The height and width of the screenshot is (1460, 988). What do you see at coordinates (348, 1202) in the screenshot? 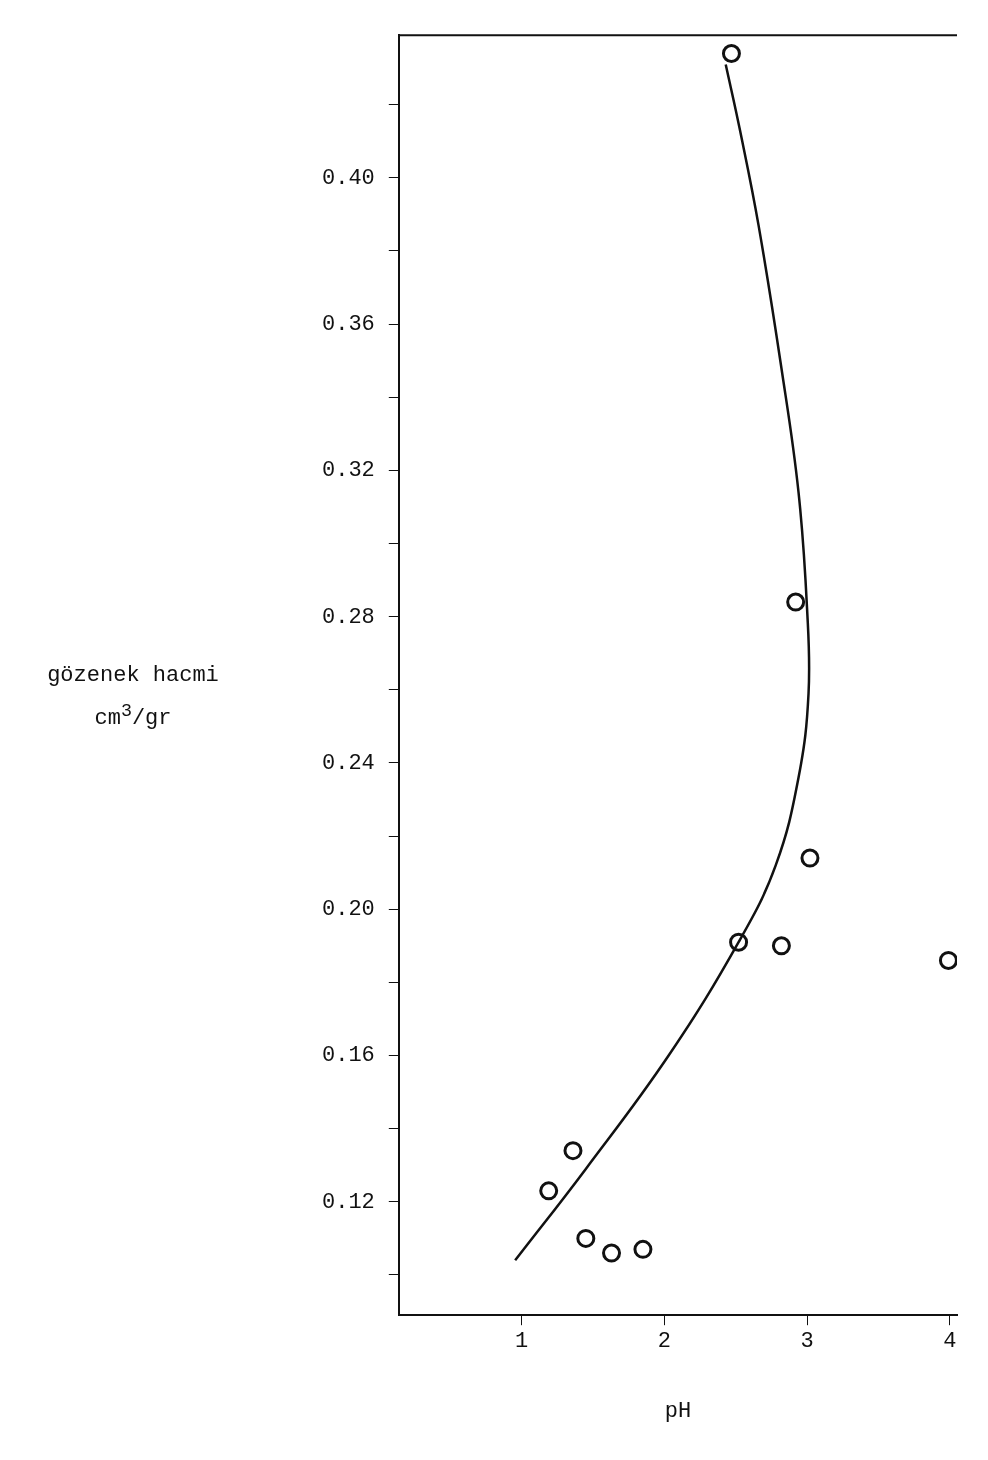
I see `y-tick-label: 0.12` at bounding box center [348, 1202].